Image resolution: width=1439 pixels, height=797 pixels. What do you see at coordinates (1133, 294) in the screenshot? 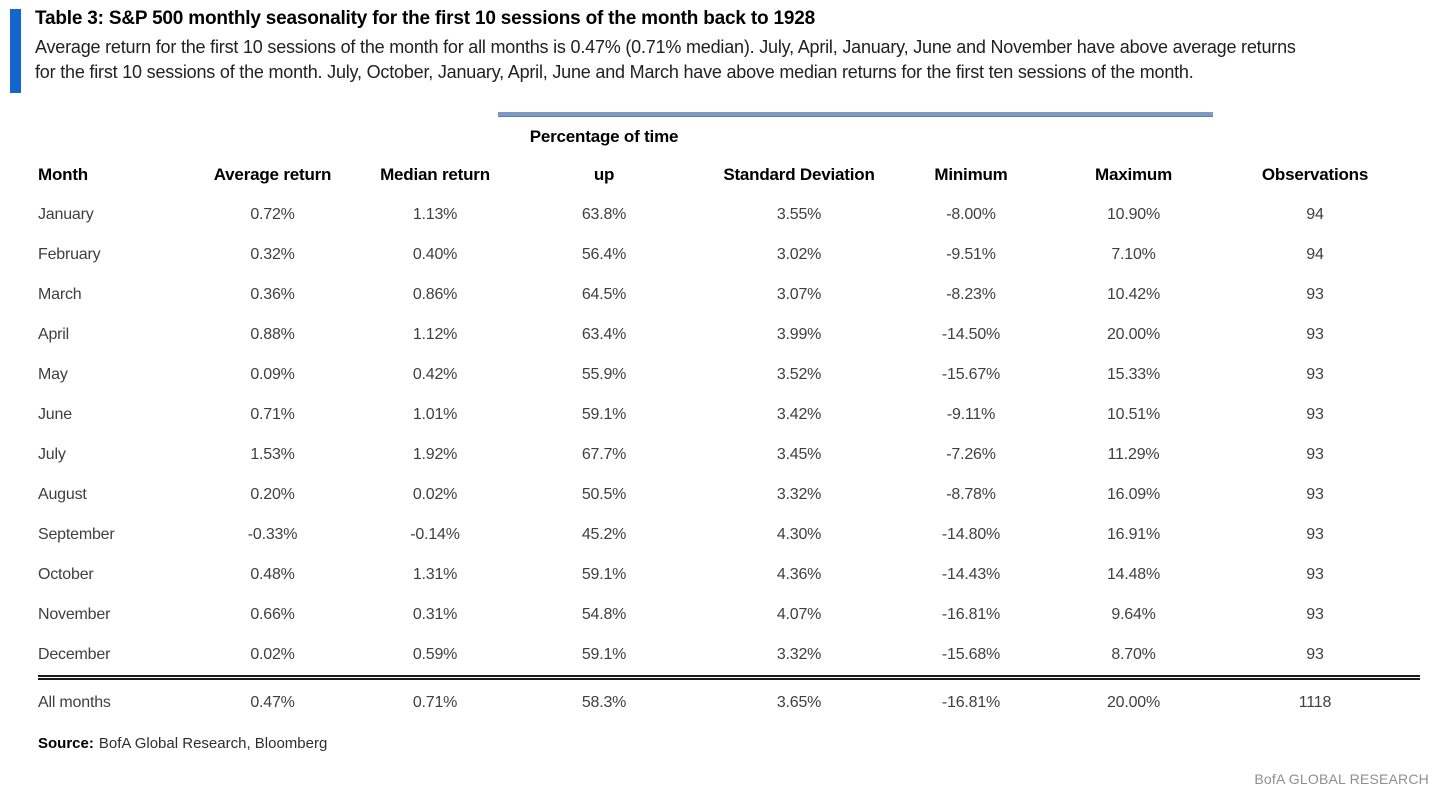
I see `value-cell: 10.42%` at bounding box center [1133, 294].